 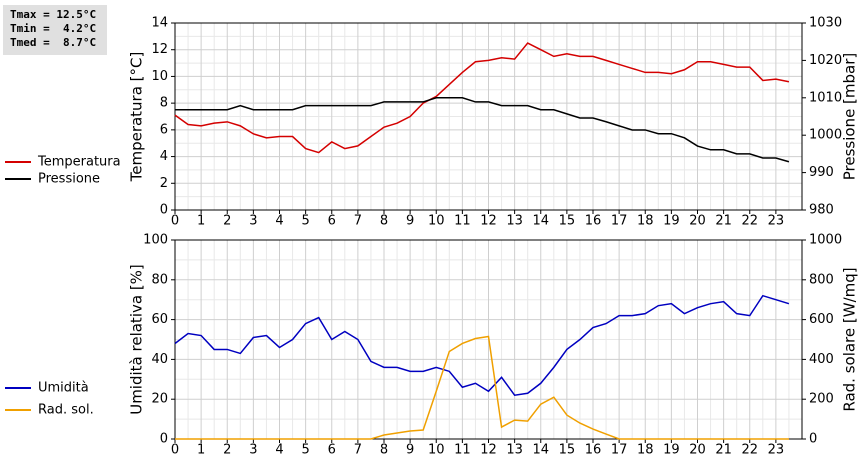 What do you see at coordinates (821, 172) in the screenshot?
I see `y2-tick-label: 990` at bounding box center [821, 172].